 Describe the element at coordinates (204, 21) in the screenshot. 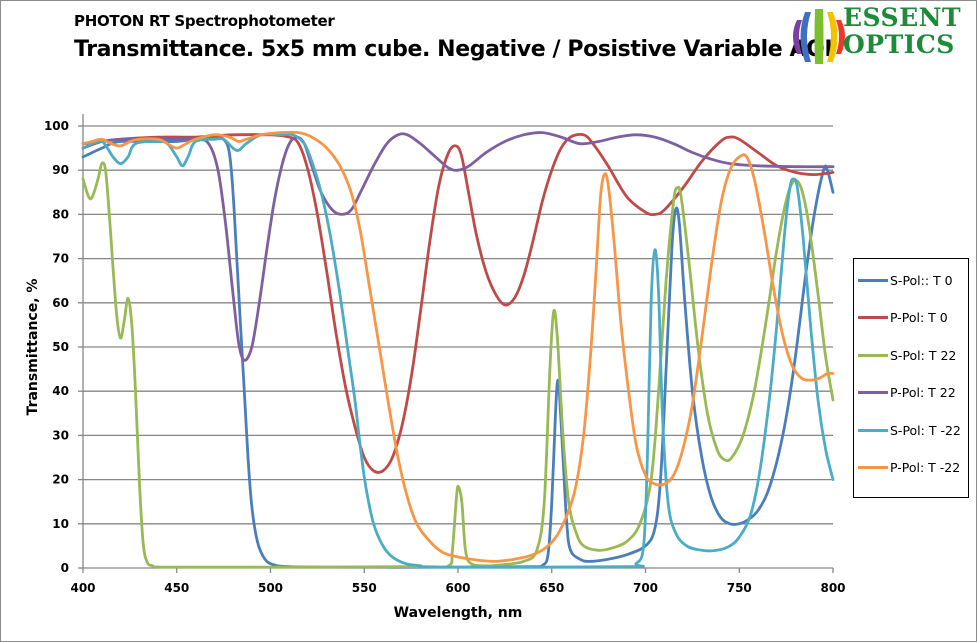

I see `chart-subtitle: PHOTON RT Spectrophotometer` at that location.